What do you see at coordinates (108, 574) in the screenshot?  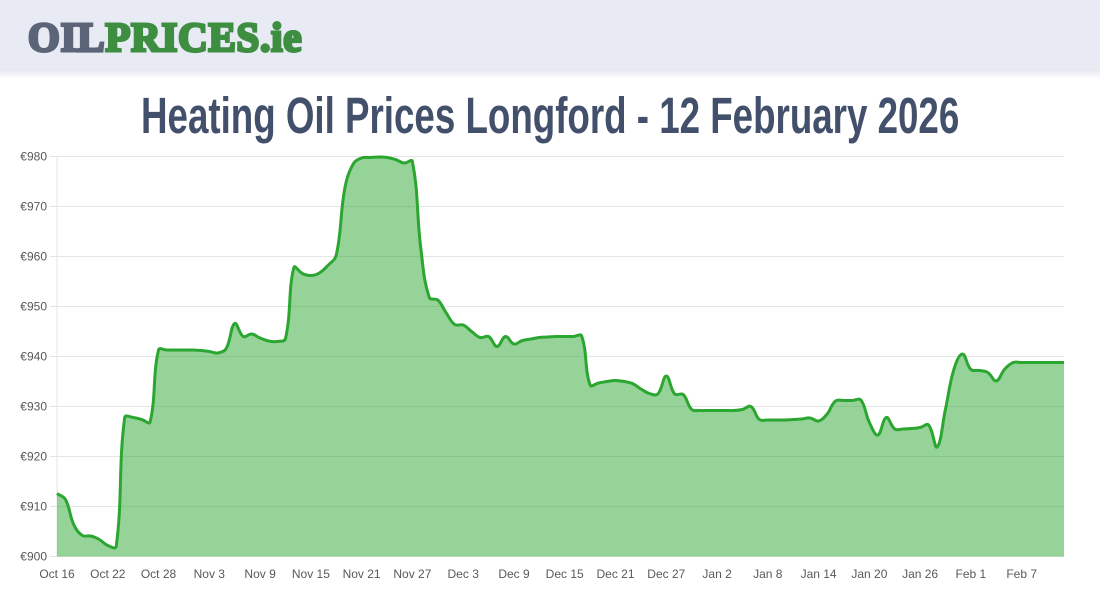 I see `svg-text: Oct 22` at bounding box center [108, 574].